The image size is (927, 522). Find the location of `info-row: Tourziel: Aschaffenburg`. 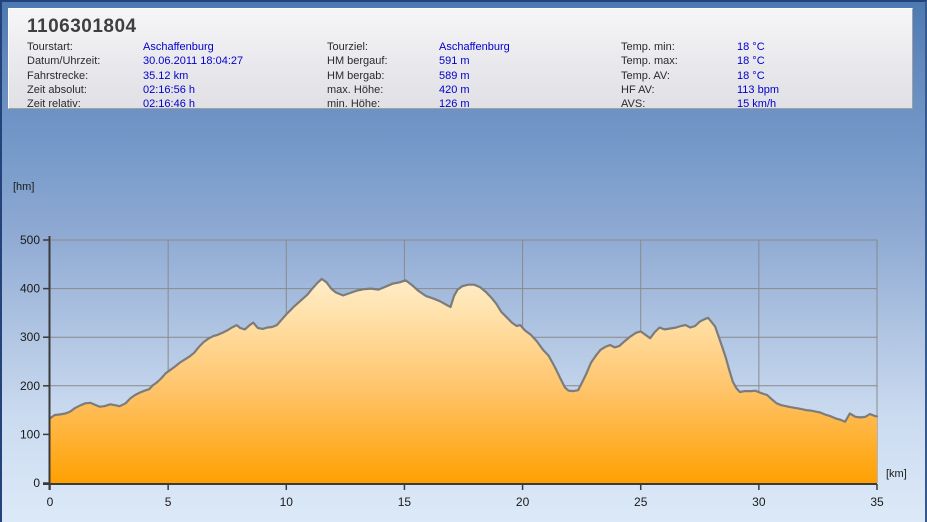

info-row: Tourziel: Aschaffenburg is located at coordinates (418, 47).